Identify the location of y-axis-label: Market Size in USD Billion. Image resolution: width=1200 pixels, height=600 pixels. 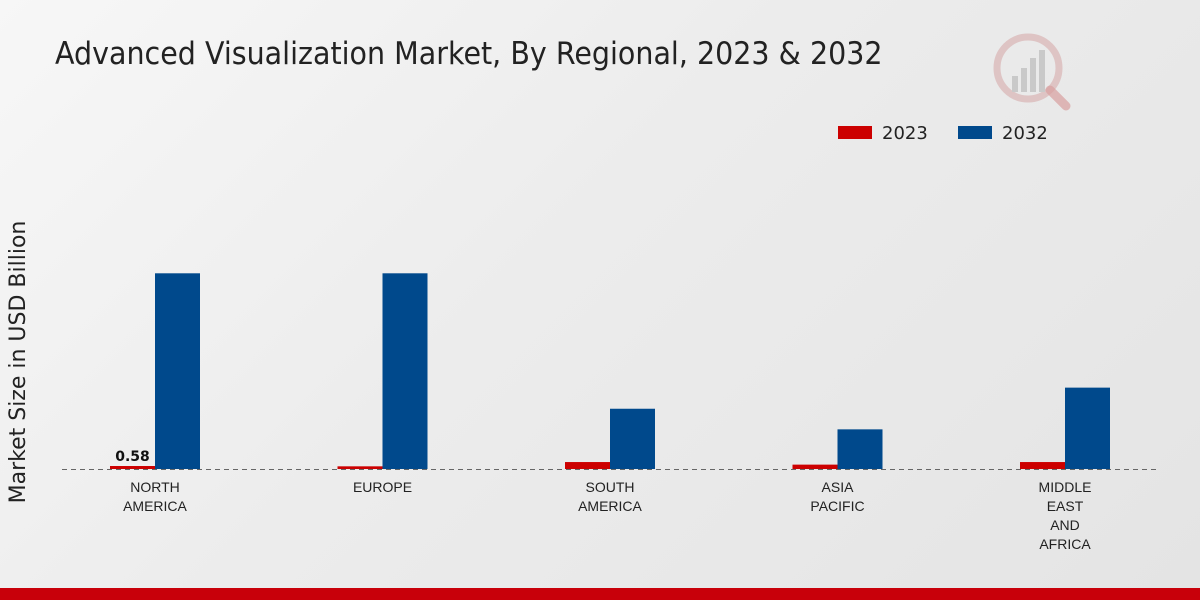
(18, 362).